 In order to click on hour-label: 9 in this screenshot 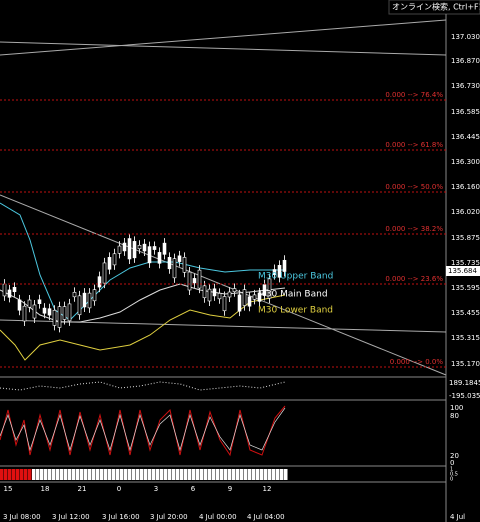, I will do `click(230, 489)`.